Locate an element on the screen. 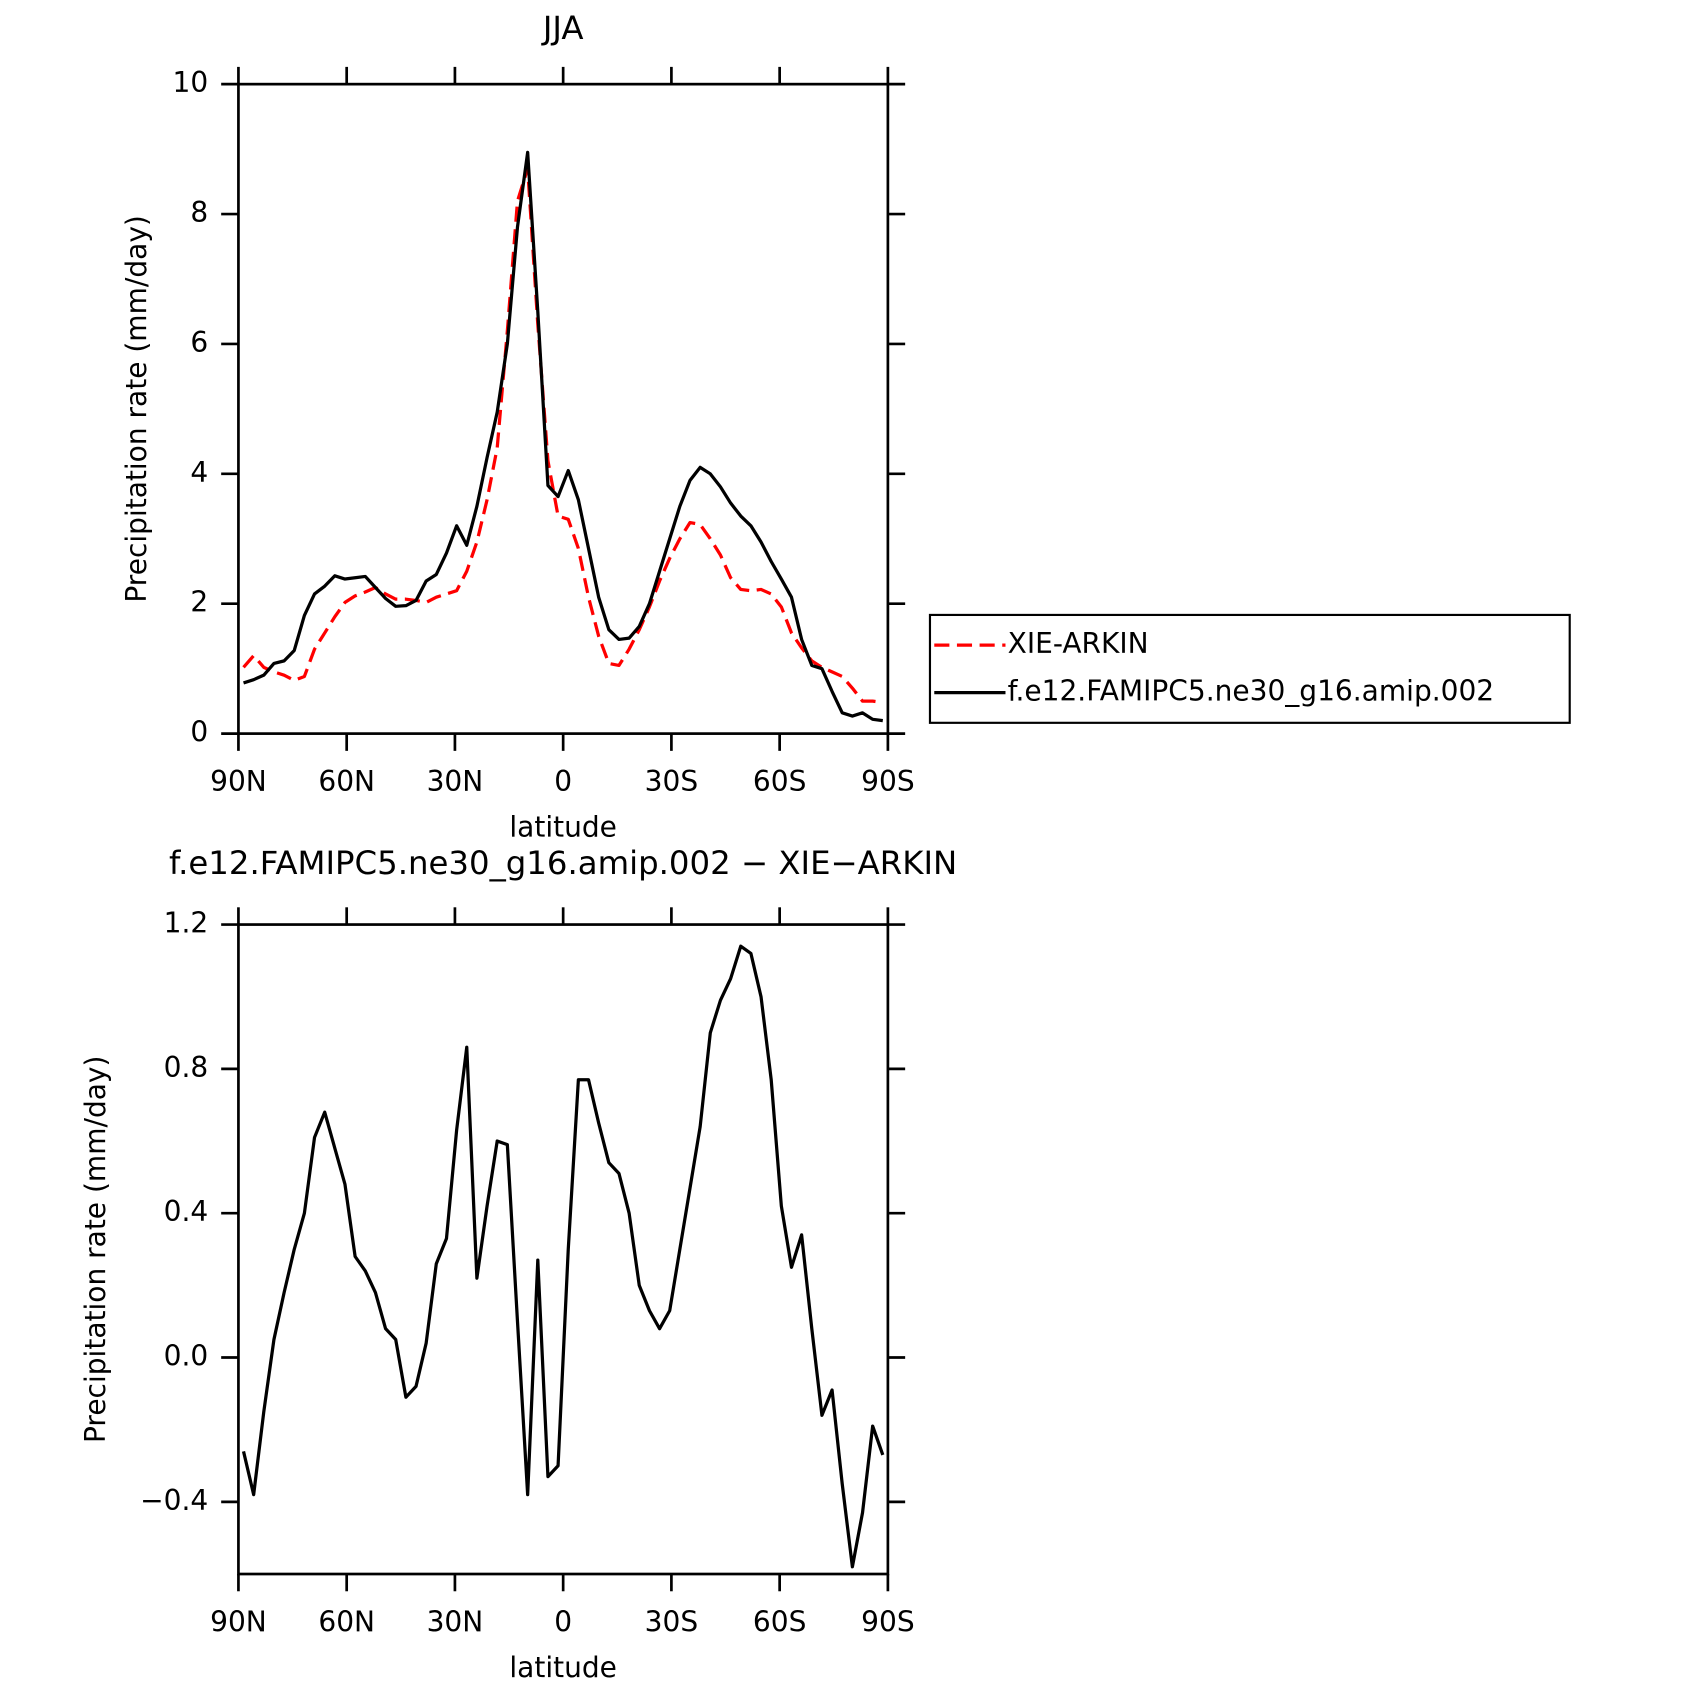 This screenshot has height=1697, width=1683. chart-title: JJA is located at coordinates (562, 28).